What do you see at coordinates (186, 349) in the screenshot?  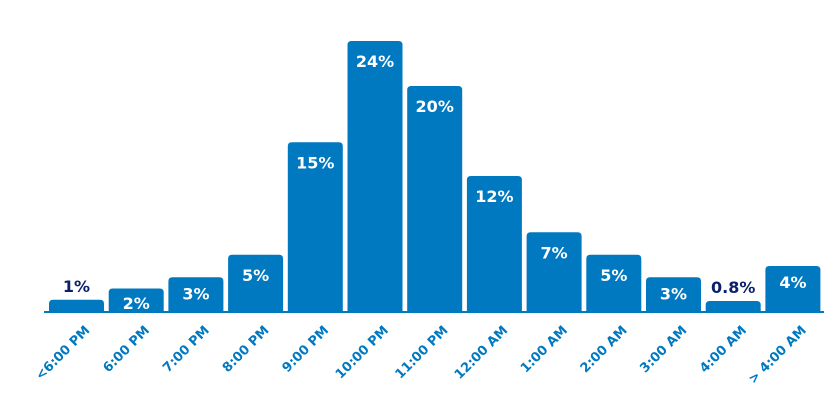 I see `x-tick-label-2: 7:00 PM` at bounding box center [186, 349].